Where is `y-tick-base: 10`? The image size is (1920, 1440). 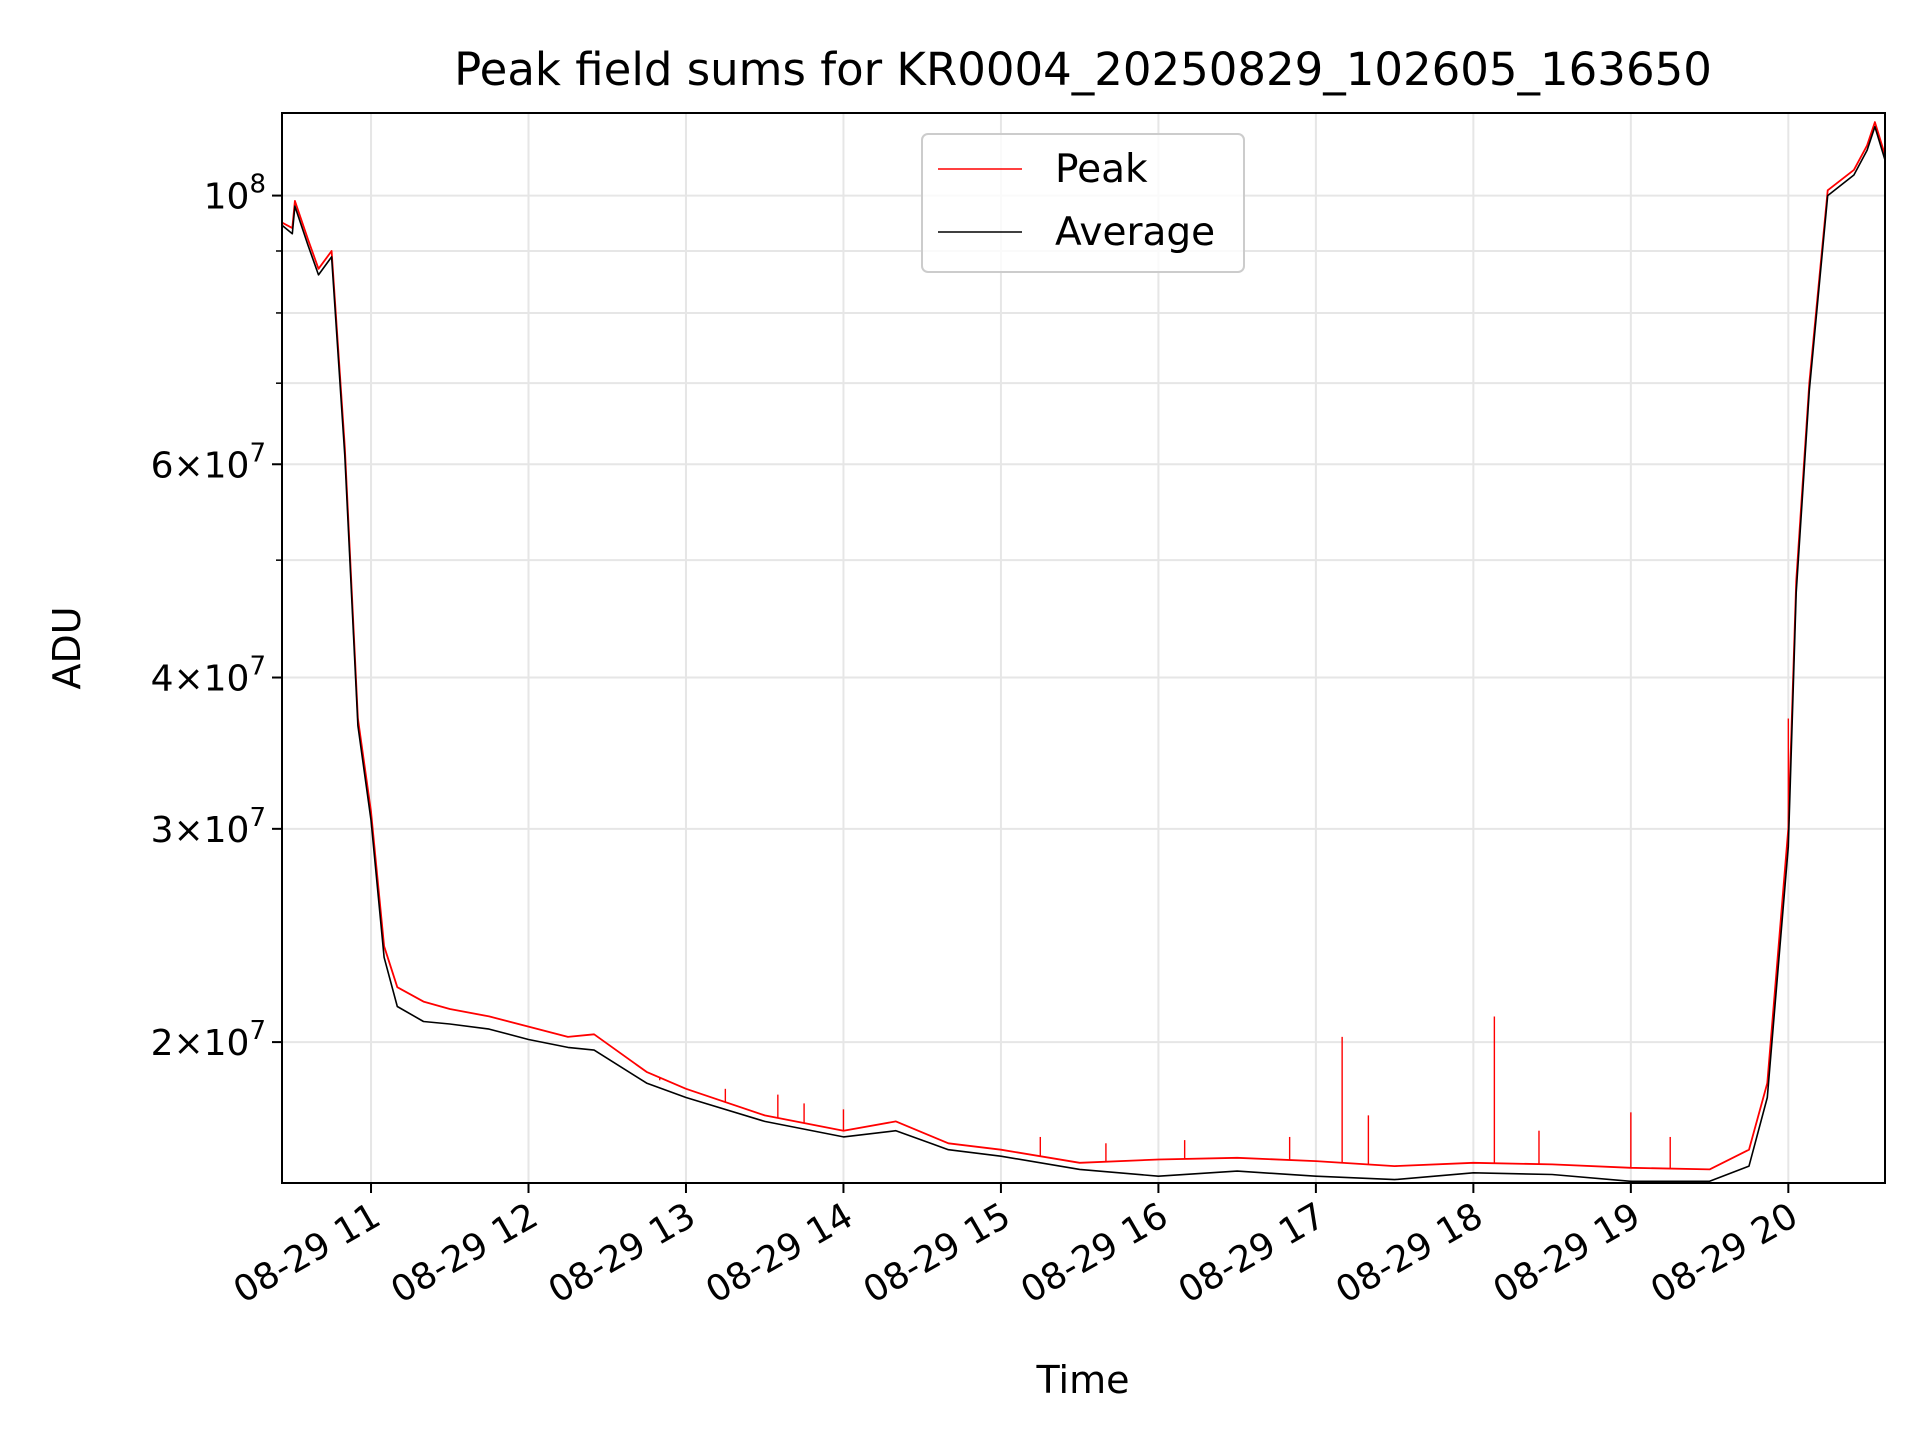 y-tick-base: 10 is located at coordinates (227, 197).